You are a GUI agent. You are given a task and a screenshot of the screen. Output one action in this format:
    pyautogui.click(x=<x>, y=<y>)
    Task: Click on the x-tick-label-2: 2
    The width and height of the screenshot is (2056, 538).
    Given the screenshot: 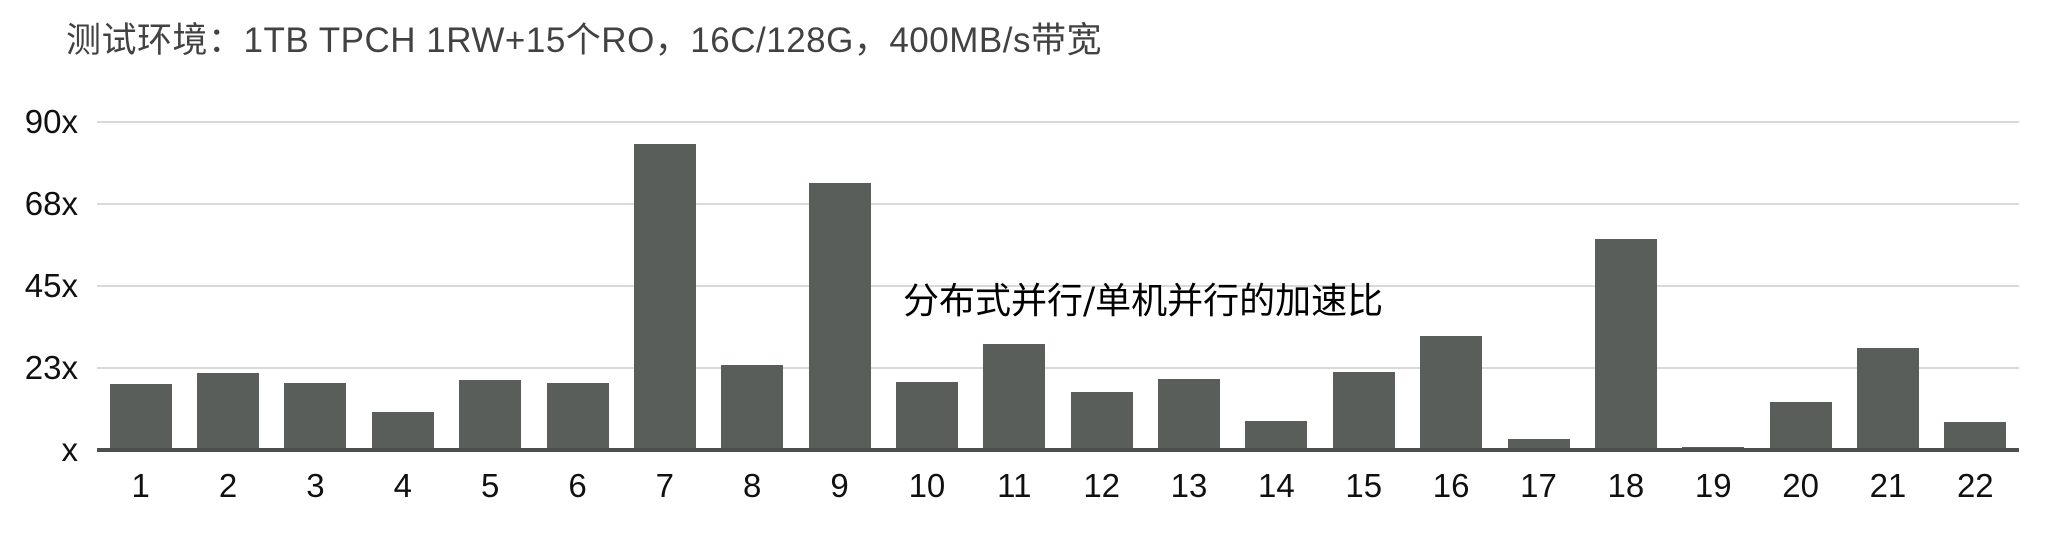 What is the action you would take?
    pyautogui.click(x=228, y=485)
    